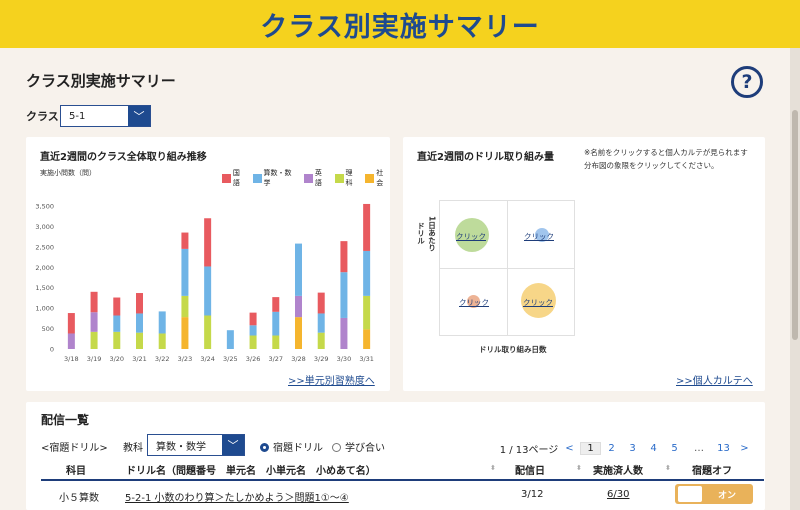 The height and width of the screenshot is (510, 800). Describe the element at coordinates (627, 448) in the screenshot. I see `pagination: 1 / 13ページ < 1 2 3 4 5 … 13 >` at that location.